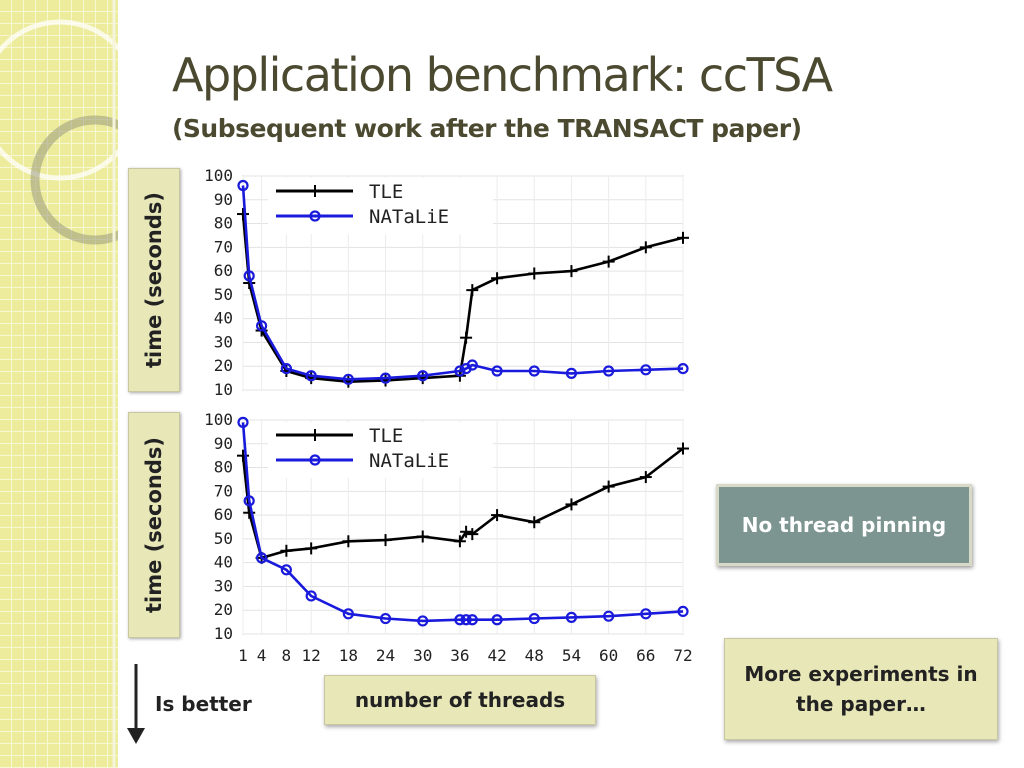 The image size is (1024, 768). What do you see at coordinates (422, 655) in the screenshot?
I see `x-tick-label: 30` at bounding box center [422, 655].